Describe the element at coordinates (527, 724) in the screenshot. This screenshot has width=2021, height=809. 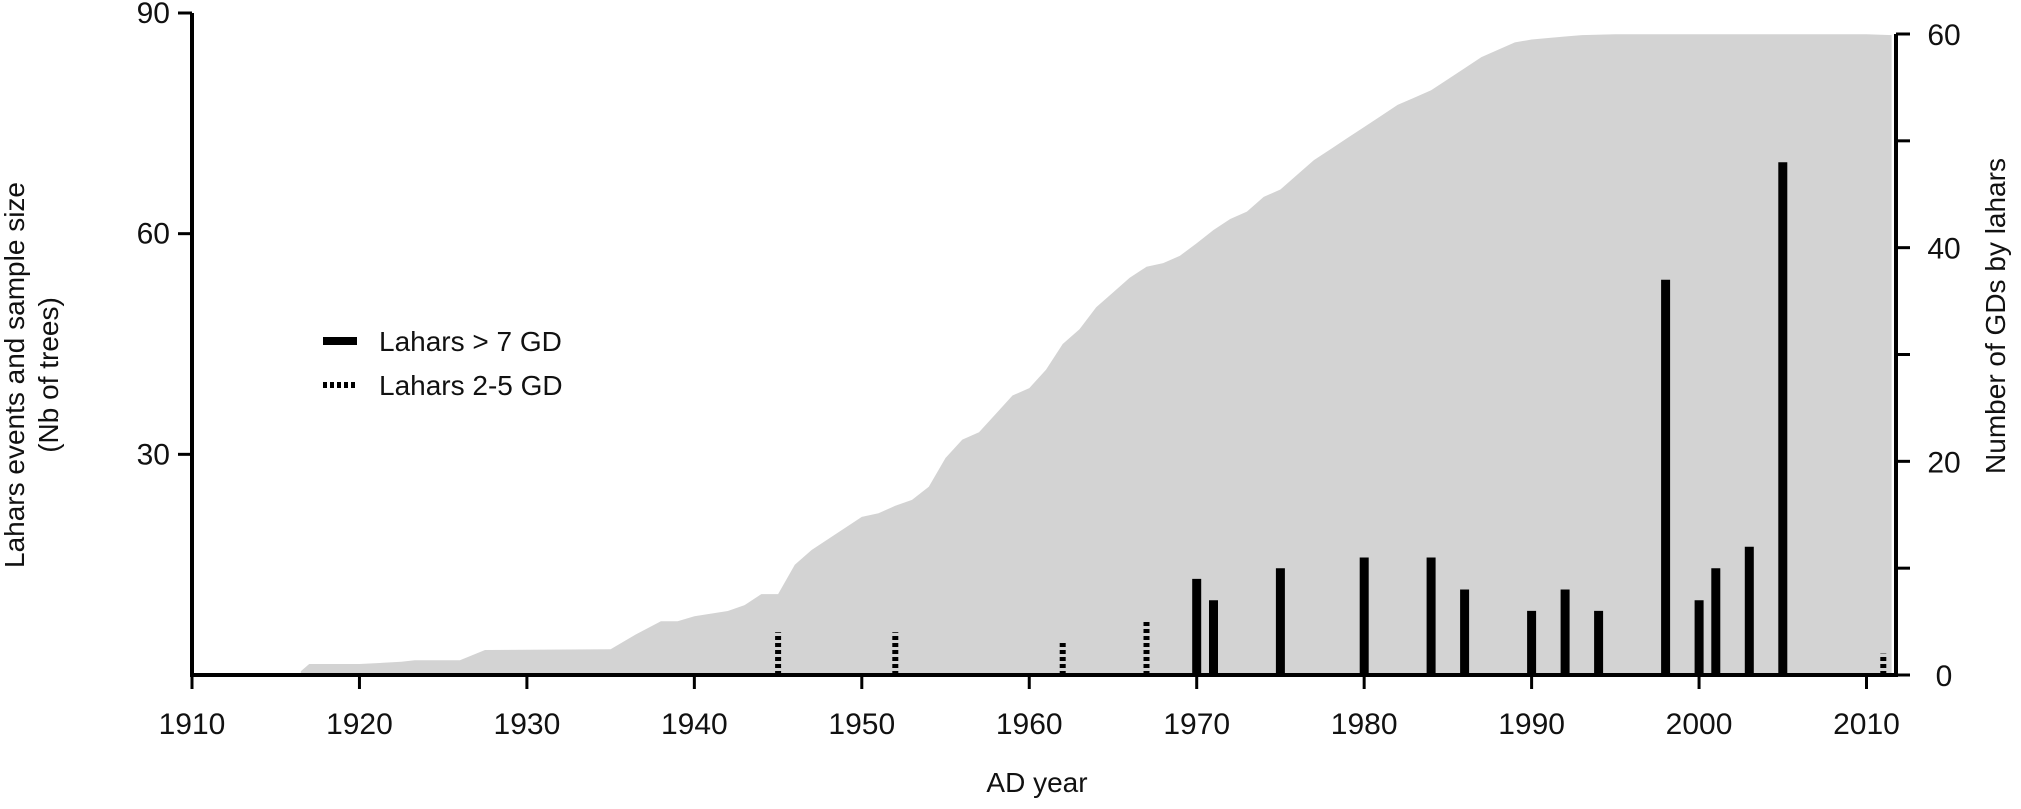
I see `x-tick-label-1930: 1930` at that location.